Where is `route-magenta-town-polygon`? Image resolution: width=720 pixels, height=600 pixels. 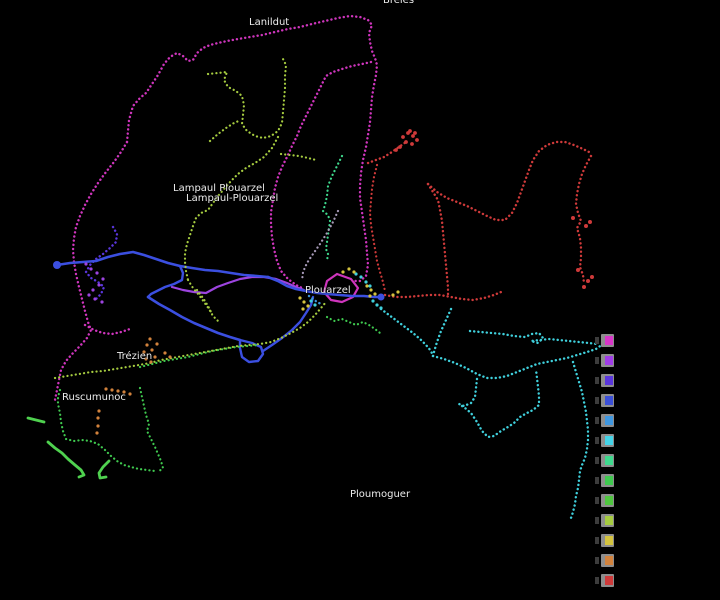 route-magenta-town-polygon is located at coordinates (341, 288).